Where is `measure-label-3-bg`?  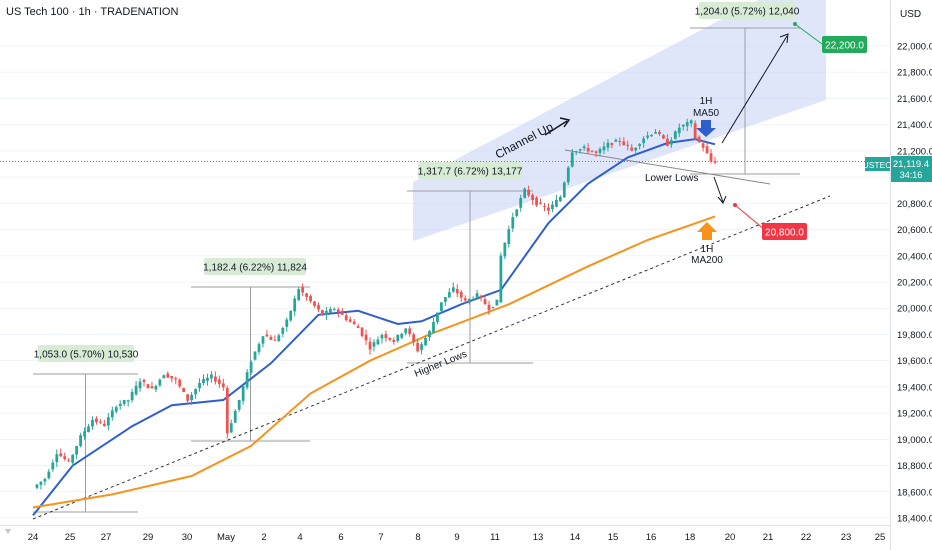
measure-label-3-bg is located at coordinates (470, 170).